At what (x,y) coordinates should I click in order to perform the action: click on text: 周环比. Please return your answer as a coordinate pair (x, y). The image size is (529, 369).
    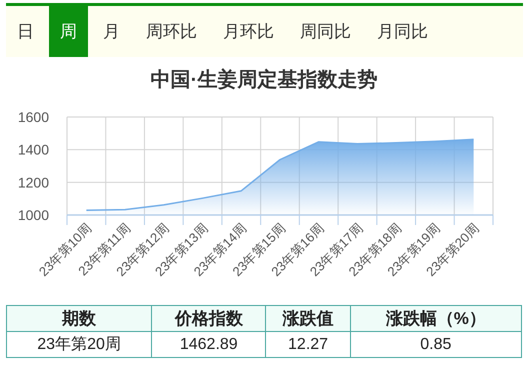
    Looking at the image, I should click on (171, 32).